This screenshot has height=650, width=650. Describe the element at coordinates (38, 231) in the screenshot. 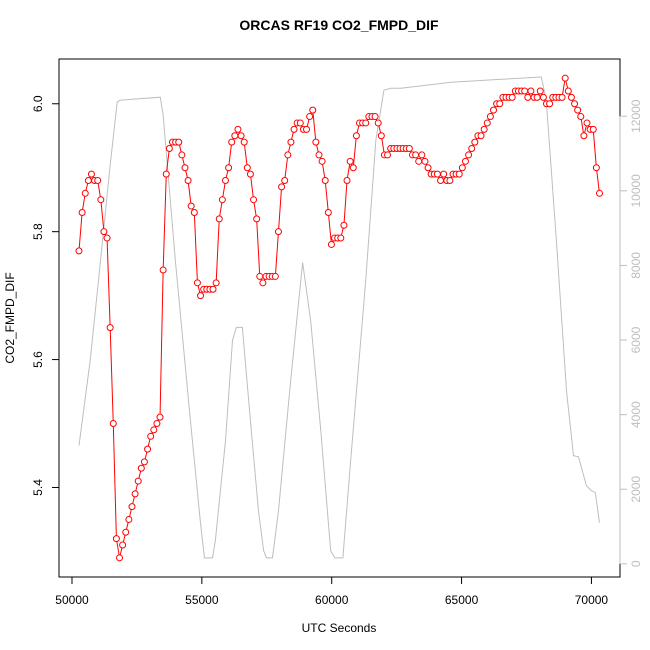

I see `y-tick-label: 5.8` at that location.